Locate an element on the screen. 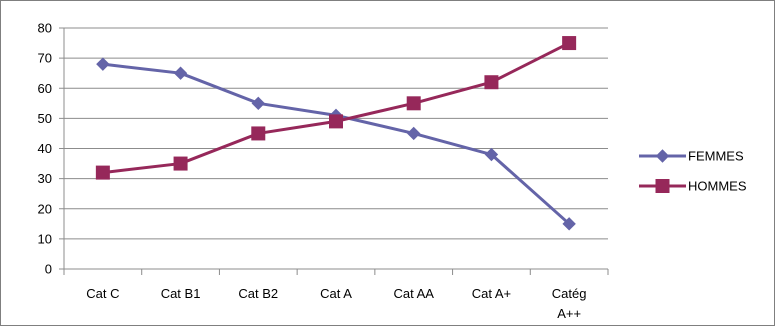  legend-item-hommes: HOMMES is located at coordinates (693, 186).